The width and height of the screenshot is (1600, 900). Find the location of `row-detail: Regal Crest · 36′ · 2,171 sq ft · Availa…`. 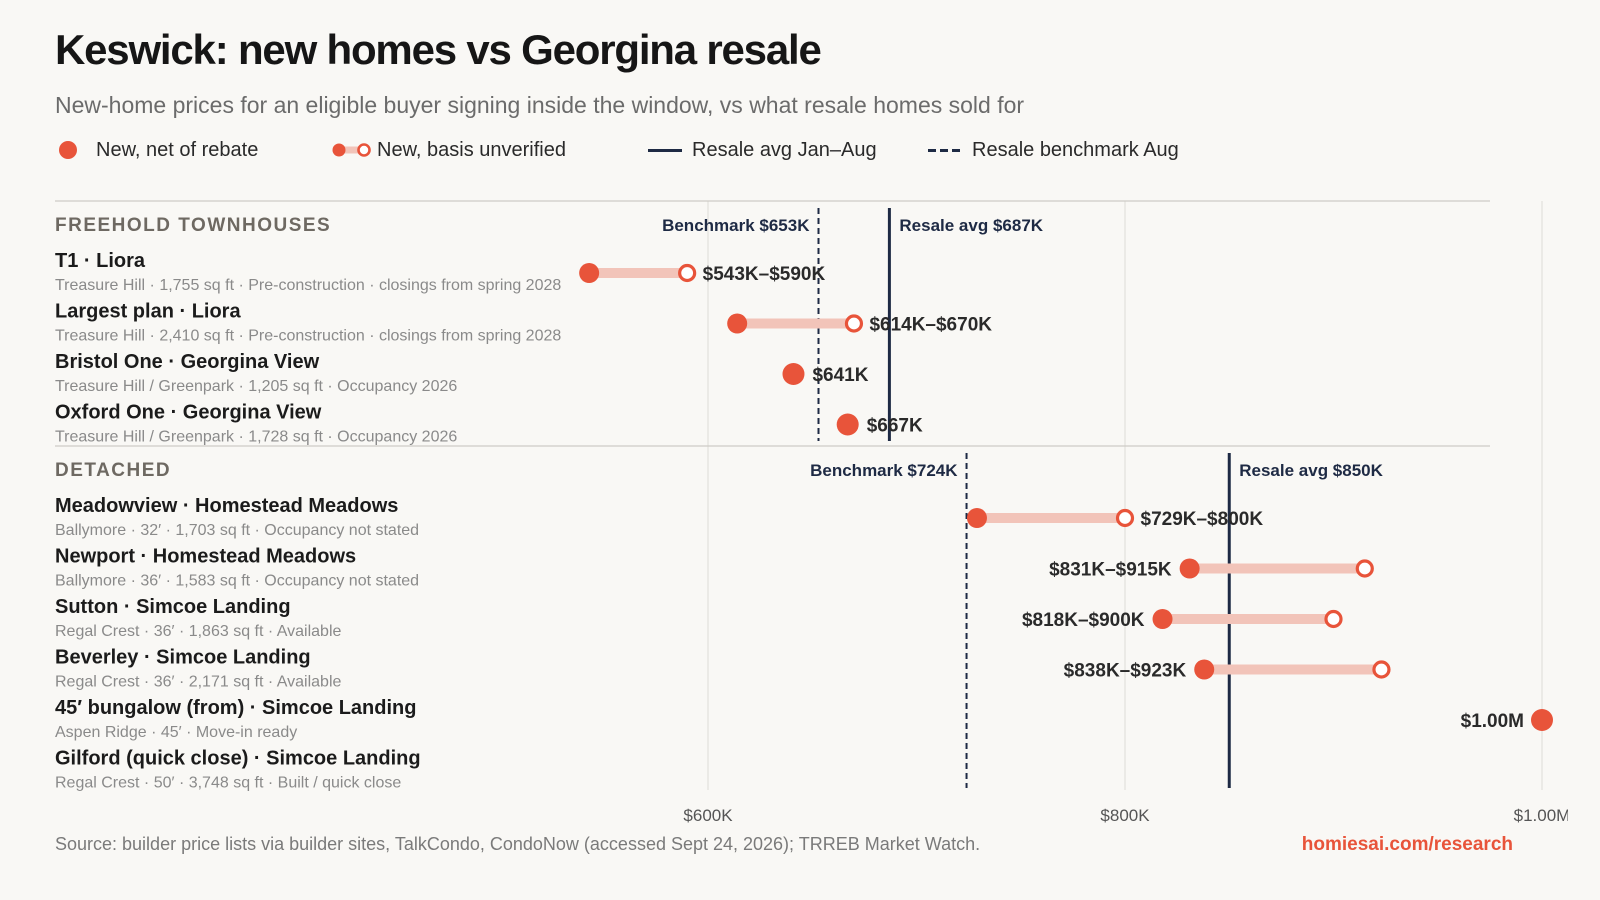

row-detail: Regal Crest · 36′ · 2,171 sq ft · Availa… is located at coordinates (198, 682).